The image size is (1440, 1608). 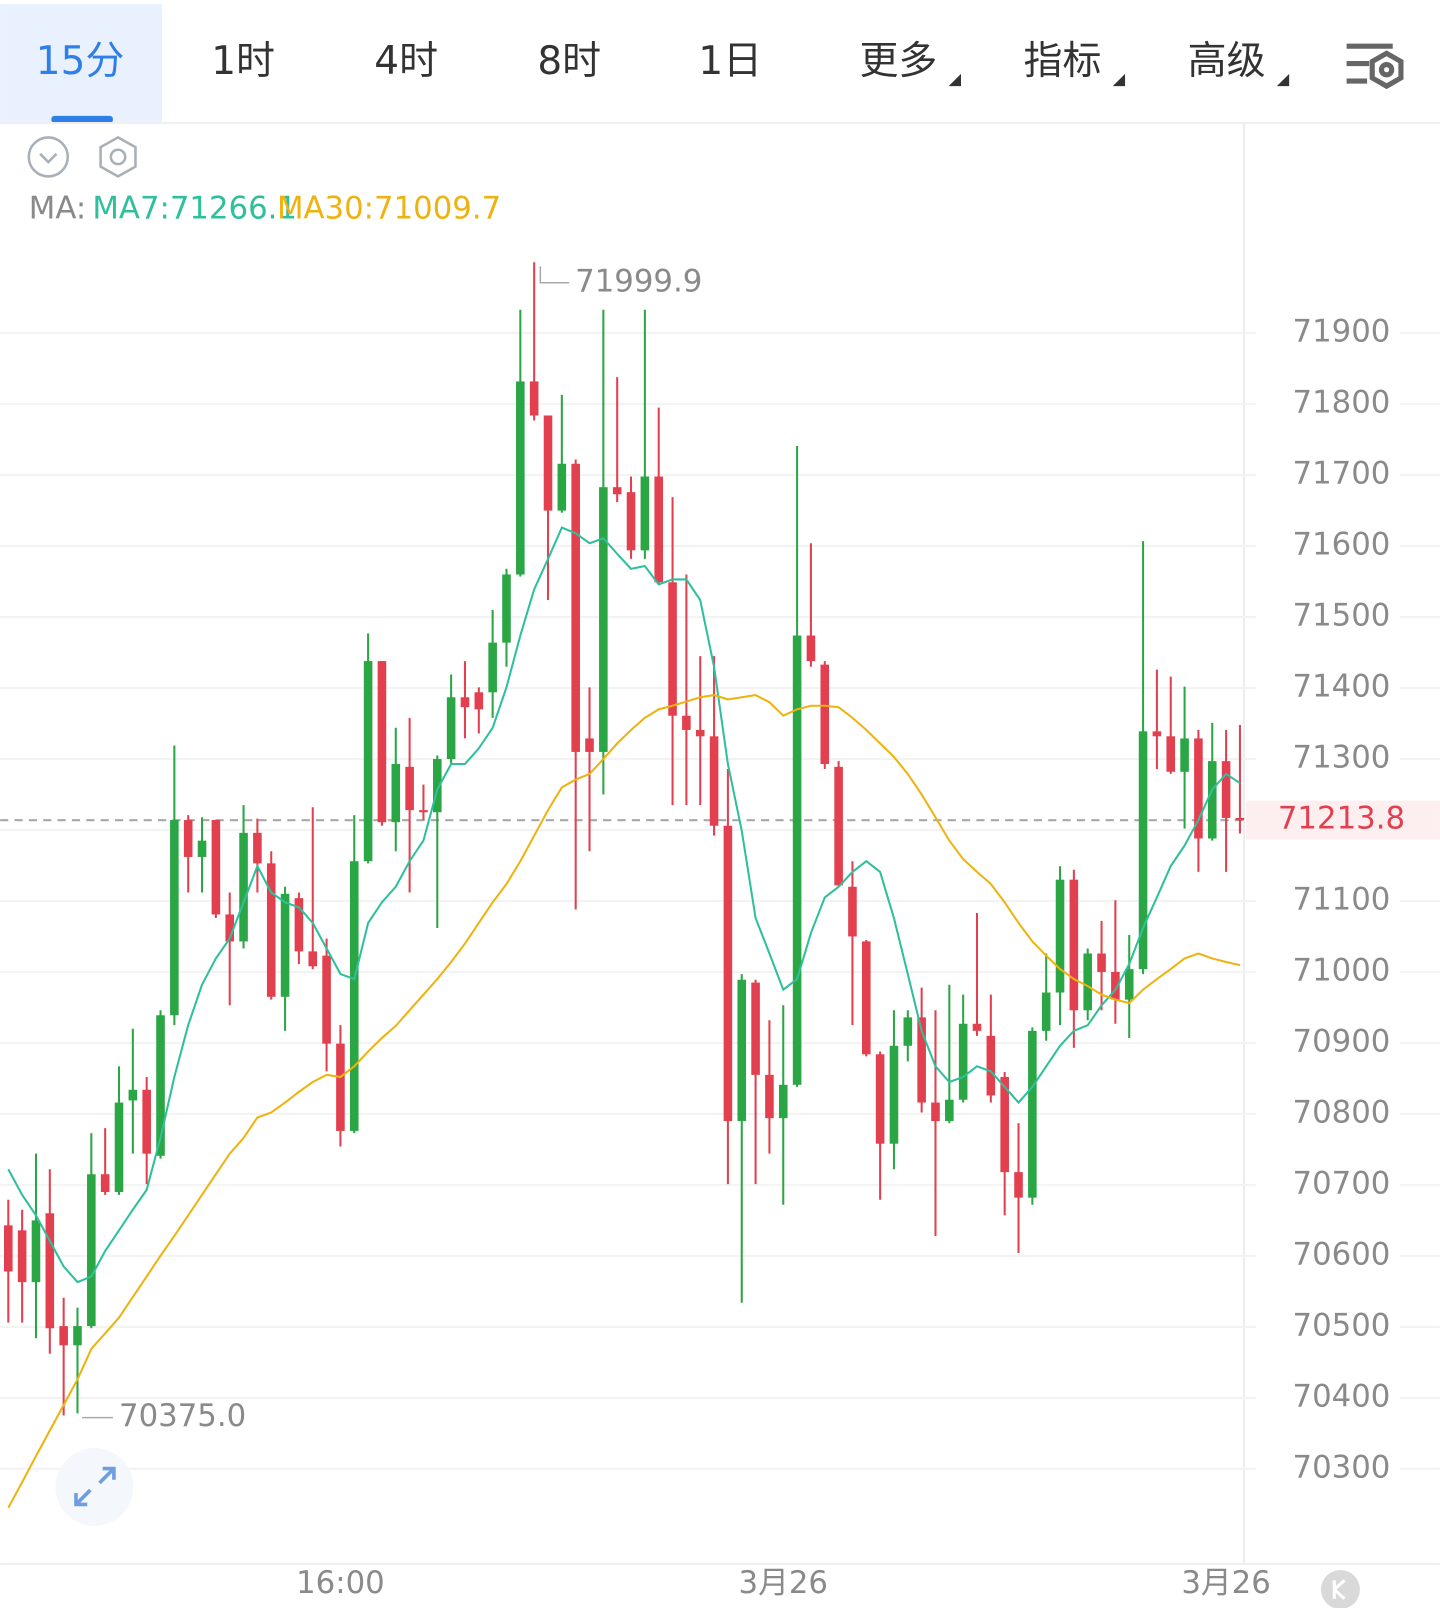 I want to click on tab: 1时, so click(x=243, y=61).